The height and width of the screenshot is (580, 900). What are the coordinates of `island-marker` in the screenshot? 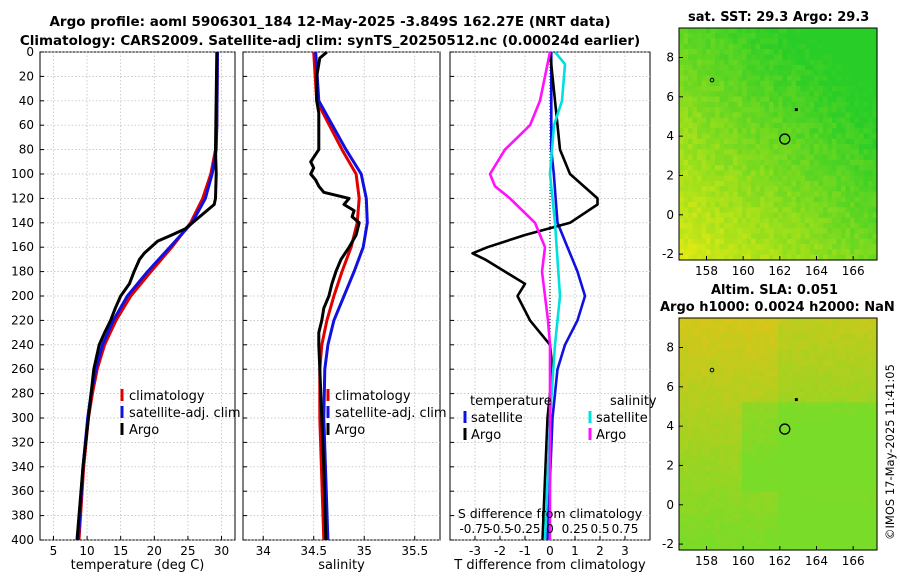 It's located at (796, 400).